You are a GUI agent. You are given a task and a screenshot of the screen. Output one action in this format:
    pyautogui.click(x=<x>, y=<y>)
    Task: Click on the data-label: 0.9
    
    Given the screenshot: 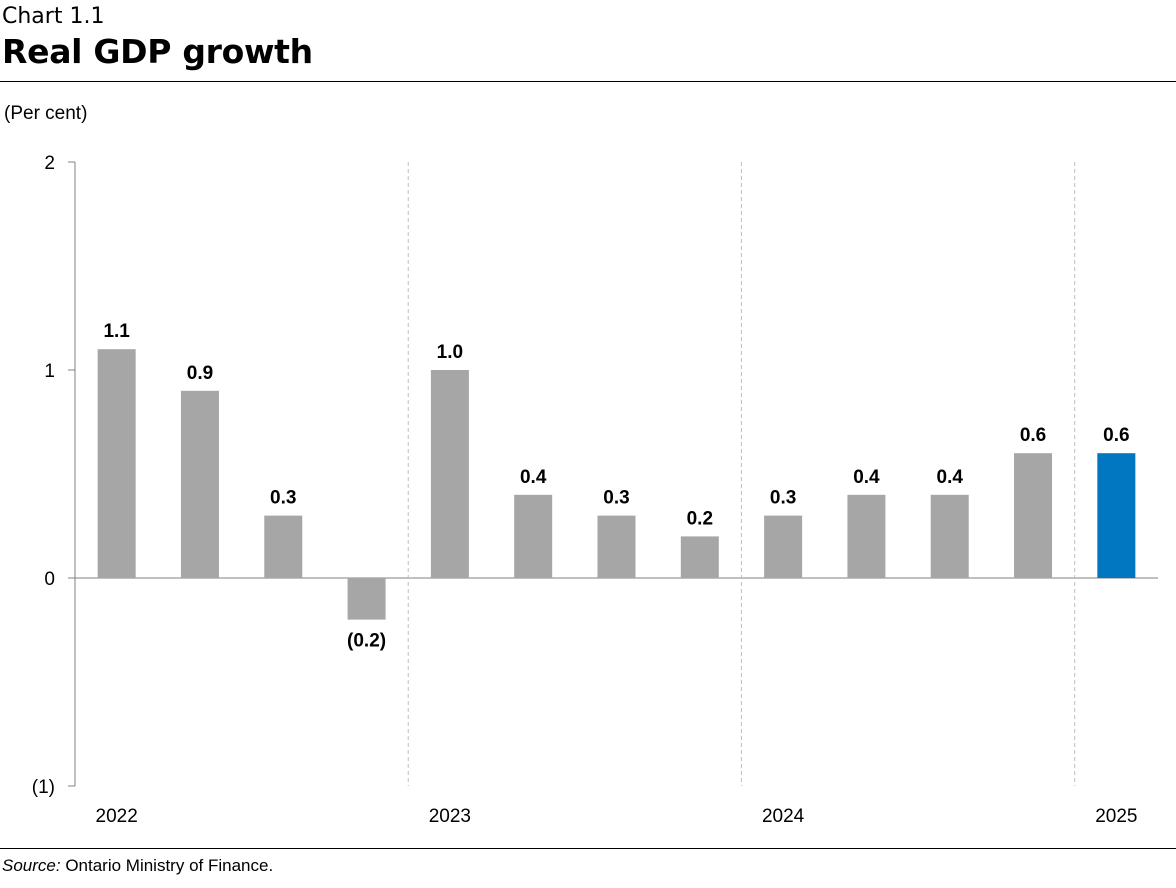 What is the action you would take?
    pyautogui.click(x=200, y=373)
    